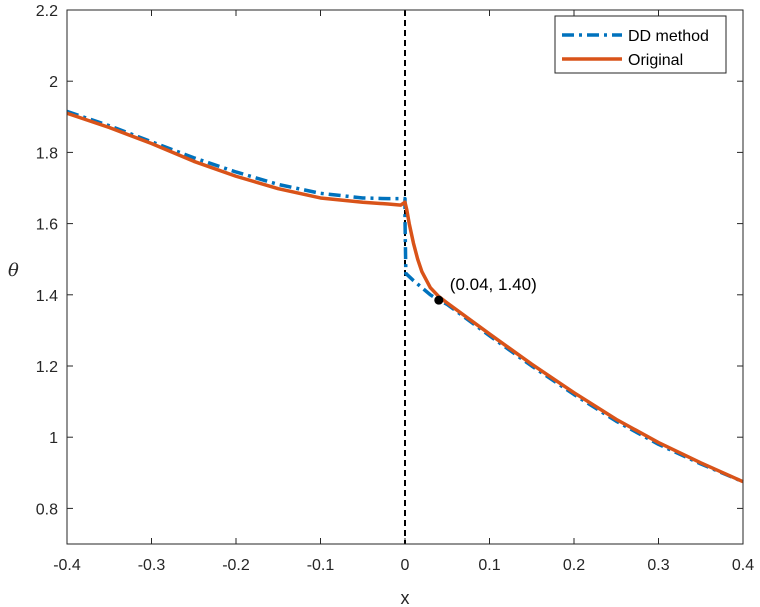 This screenshot has height=607, width=760. Describe the element at coordinates (47, 153) in the screenshot. I see `y-tick-label: 1.8` at that location.